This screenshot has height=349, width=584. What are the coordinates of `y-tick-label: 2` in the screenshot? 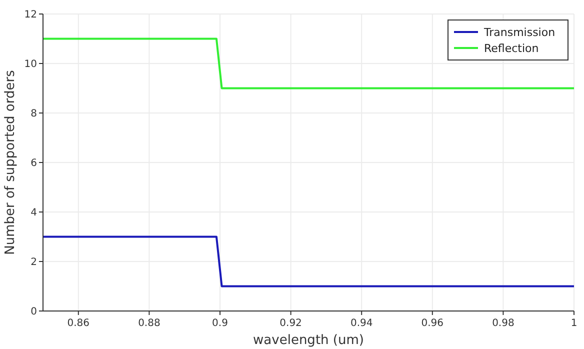 It's located at (33, 262).